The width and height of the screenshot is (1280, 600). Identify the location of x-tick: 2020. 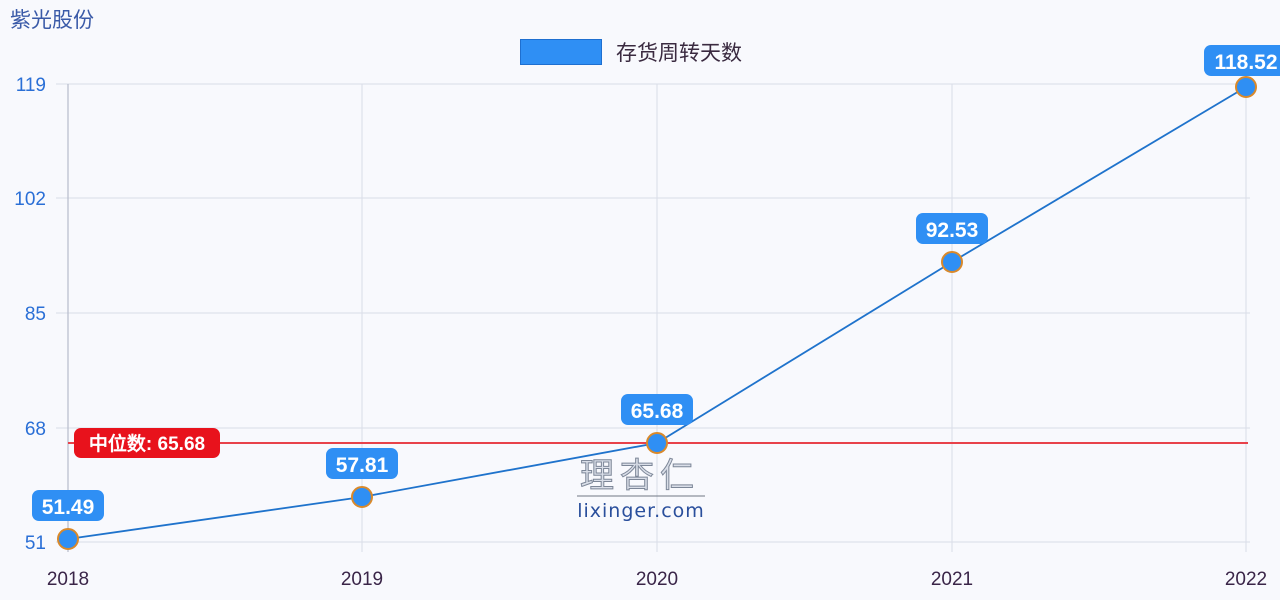
(657, 579).